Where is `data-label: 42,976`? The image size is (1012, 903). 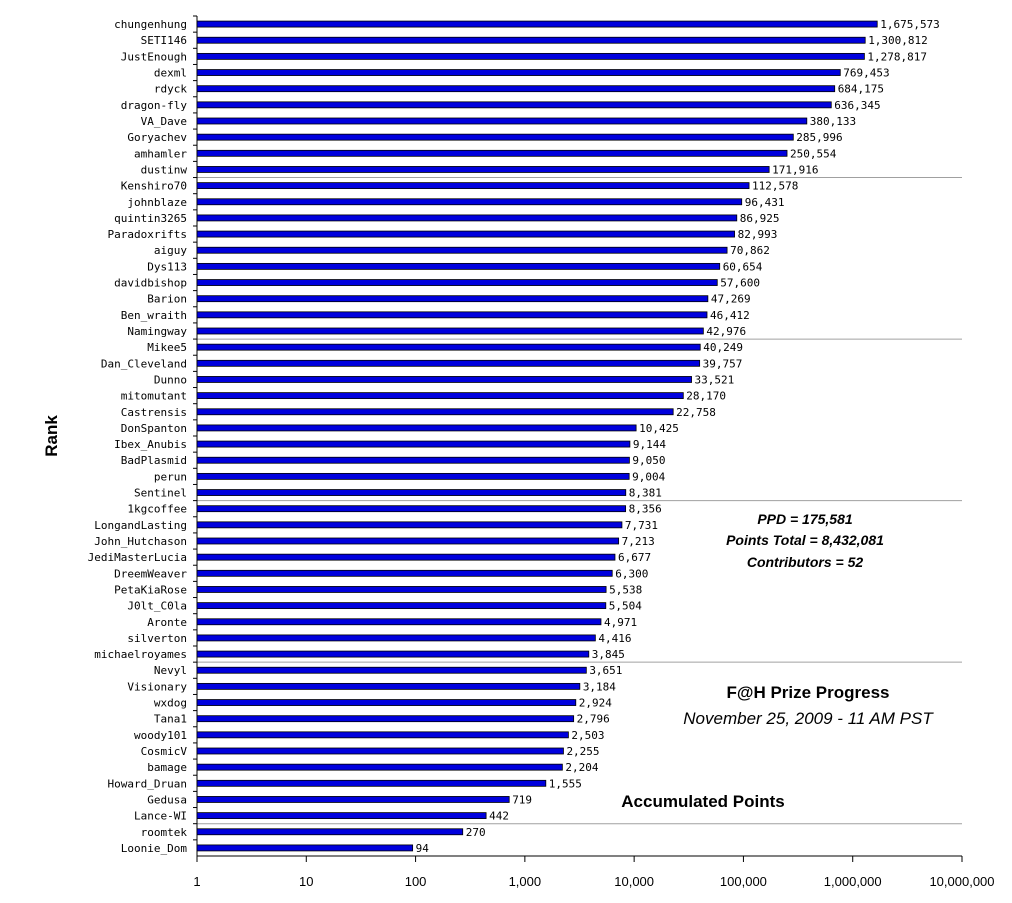 data-label: 42,976 is located at coordinates (726, 331).